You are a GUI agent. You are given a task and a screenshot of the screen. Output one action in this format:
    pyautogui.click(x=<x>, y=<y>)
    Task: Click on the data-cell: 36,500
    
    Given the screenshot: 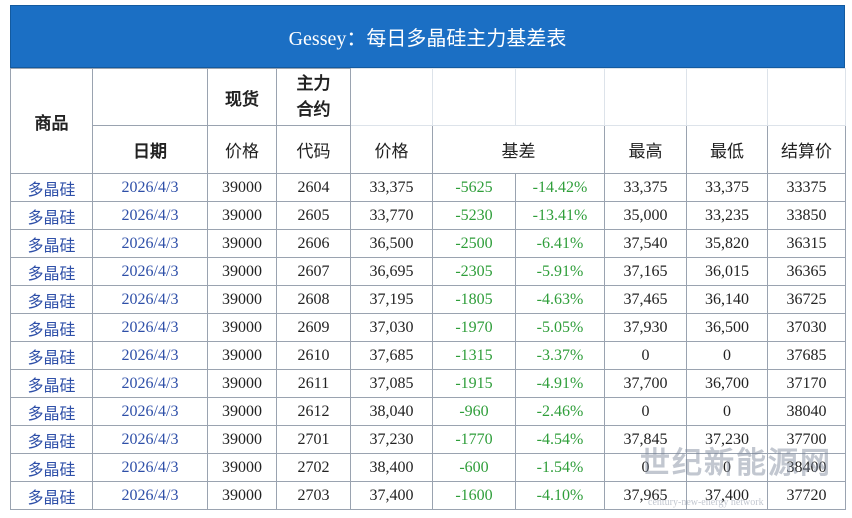 What is the action you would take?
    pyautogui.click(x=391, y=243)
    